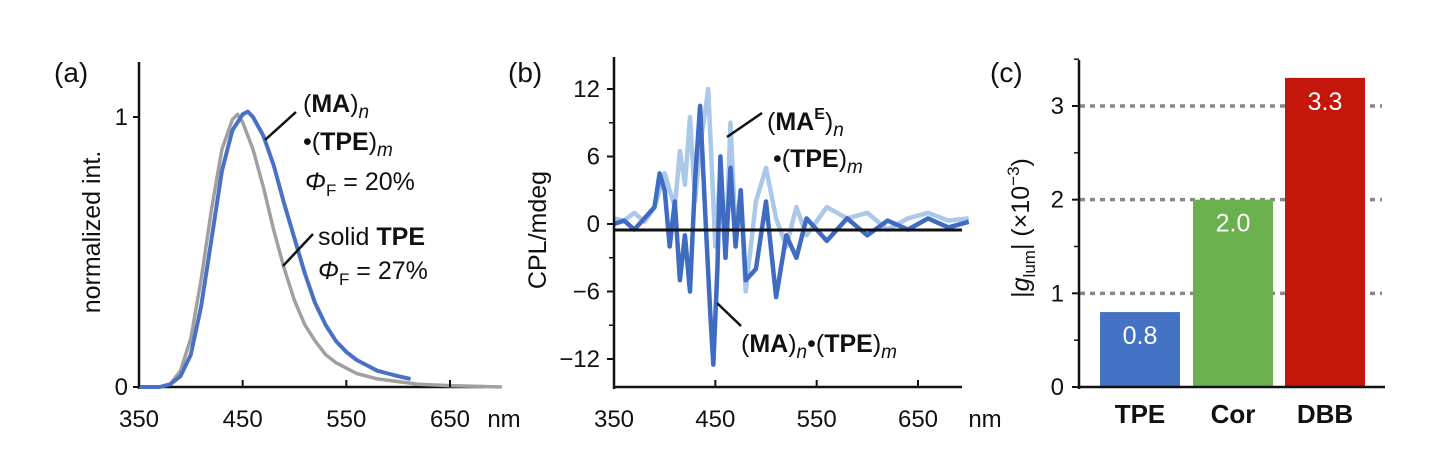  What do you see at coordinates (586, 292) in the screenshot?
I see `panel-b-ytick-label: −6` at bounding box center [586, 292].